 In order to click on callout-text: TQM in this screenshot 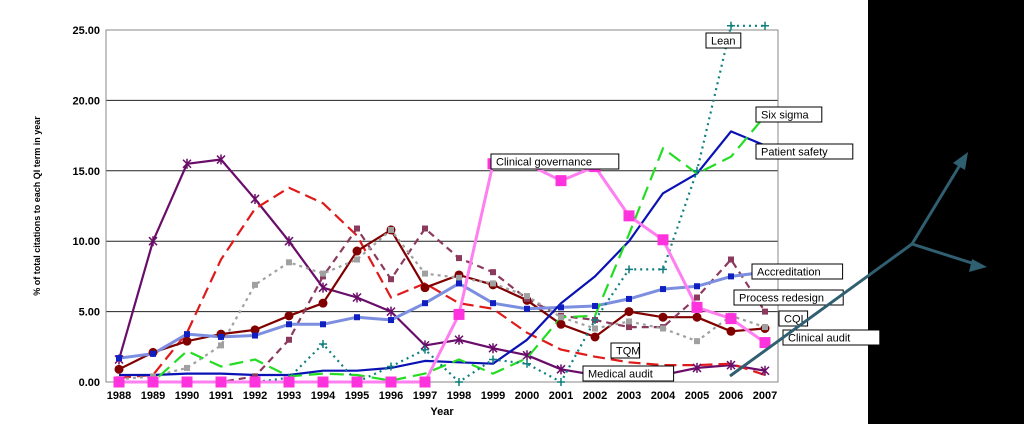, I will do `click(628, 352)`.